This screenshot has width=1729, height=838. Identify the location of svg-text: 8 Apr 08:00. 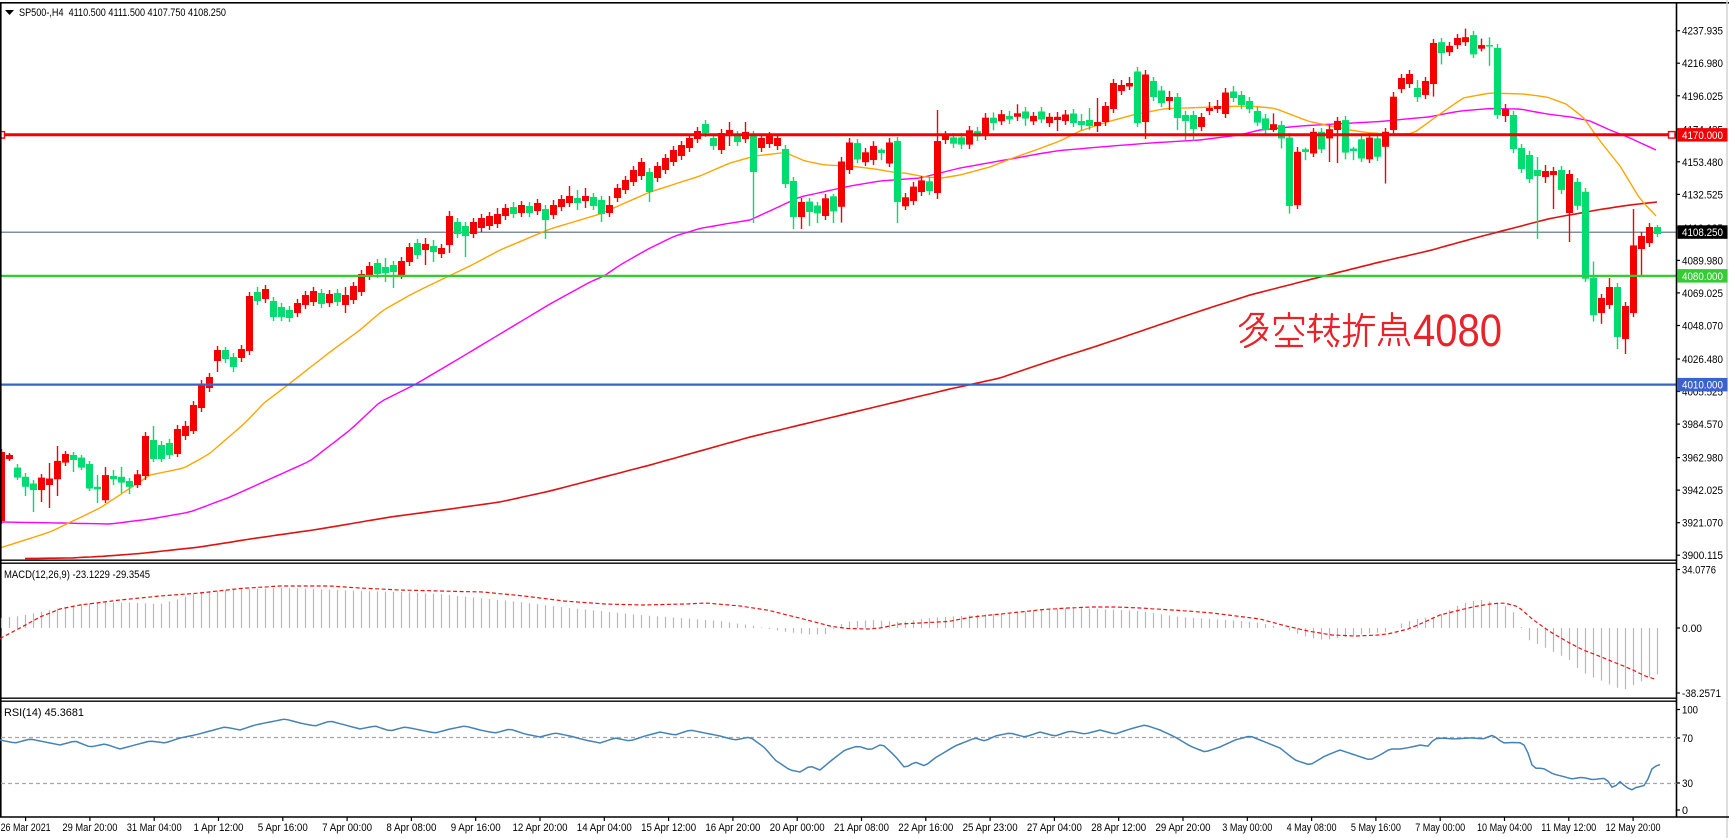
(411, 828).